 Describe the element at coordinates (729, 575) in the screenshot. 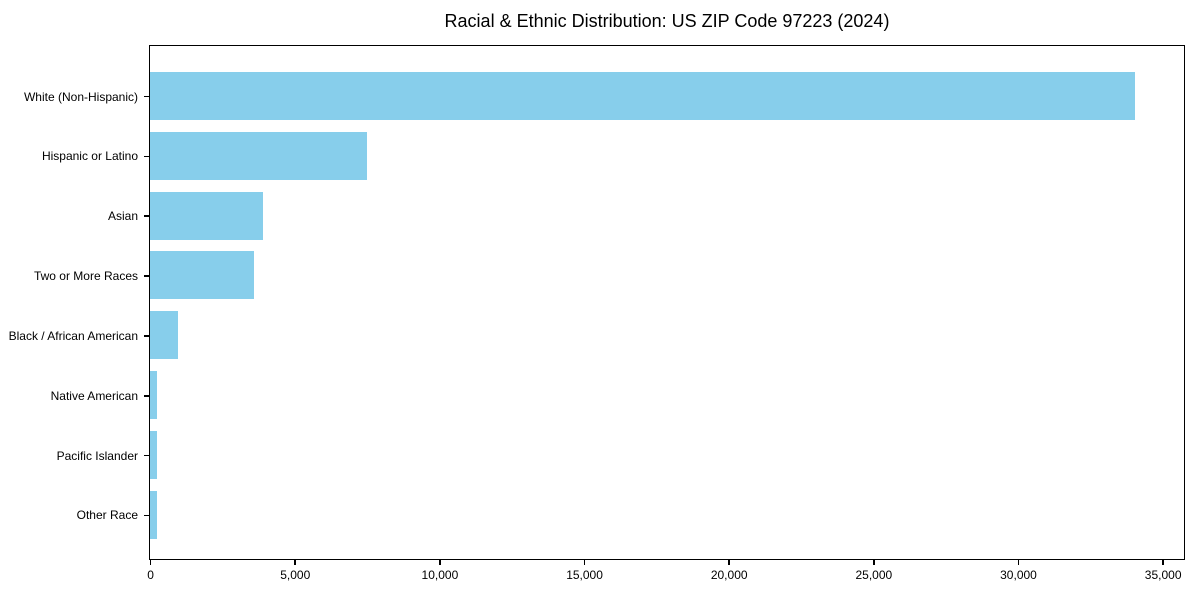

I see `x-tick-label: 20,000` at that location.